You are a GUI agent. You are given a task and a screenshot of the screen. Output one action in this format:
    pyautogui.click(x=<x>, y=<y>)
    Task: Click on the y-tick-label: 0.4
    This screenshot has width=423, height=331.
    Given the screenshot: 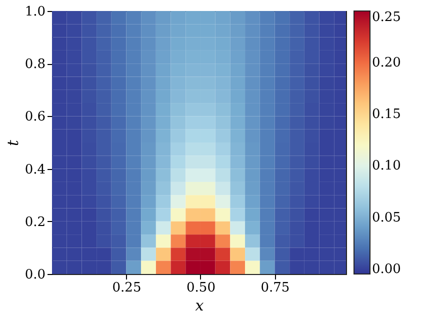 What is the action you would take?
    pyautogui.click(x=35, y=170)
    